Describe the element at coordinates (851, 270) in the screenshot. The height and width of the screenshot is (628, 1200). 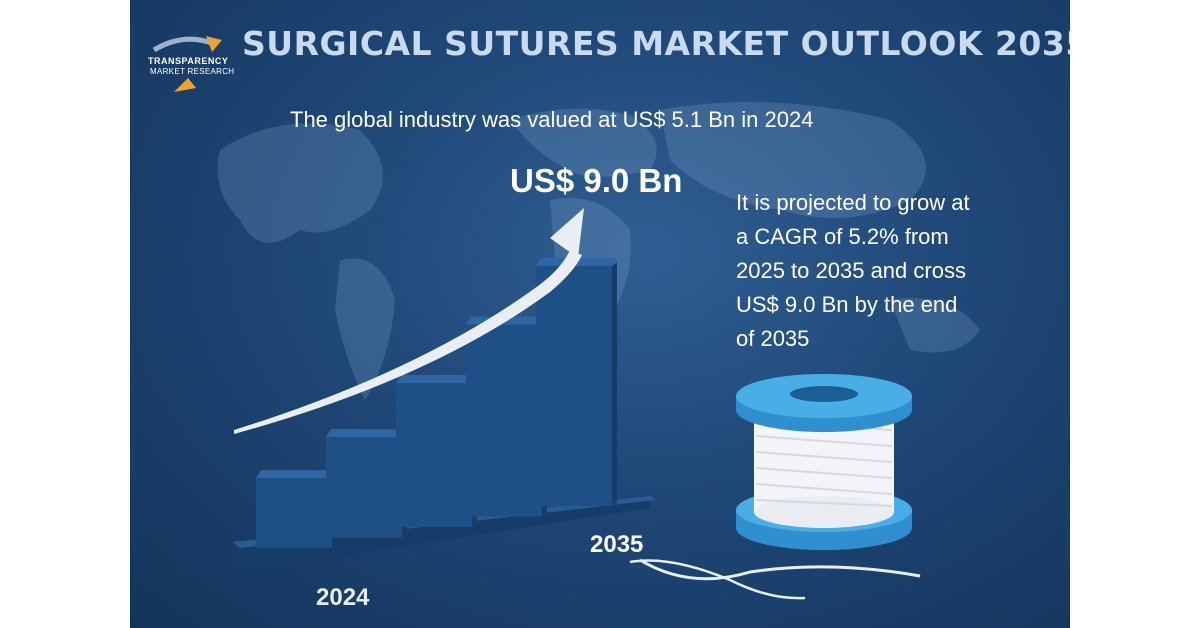
I see `projection-line: 2025 to 2035 and cross` at that location.